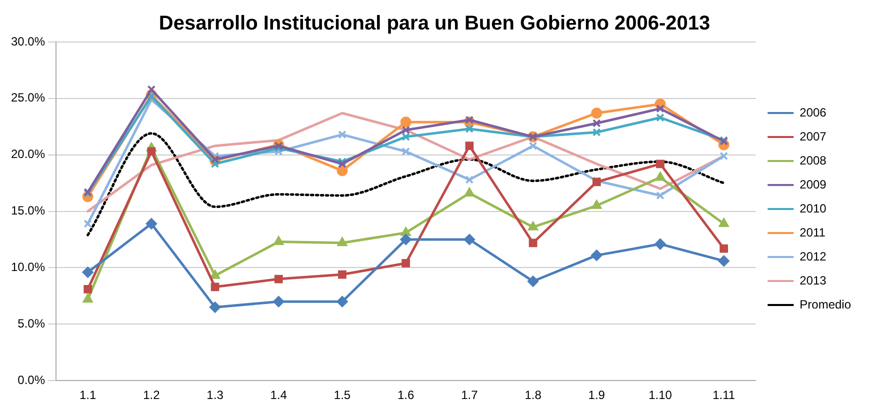 This screenshot has width=875, height=414. Describe the element at coordinates (813, 184) in the screenshot. I see `legend-label: 2009` at that location.